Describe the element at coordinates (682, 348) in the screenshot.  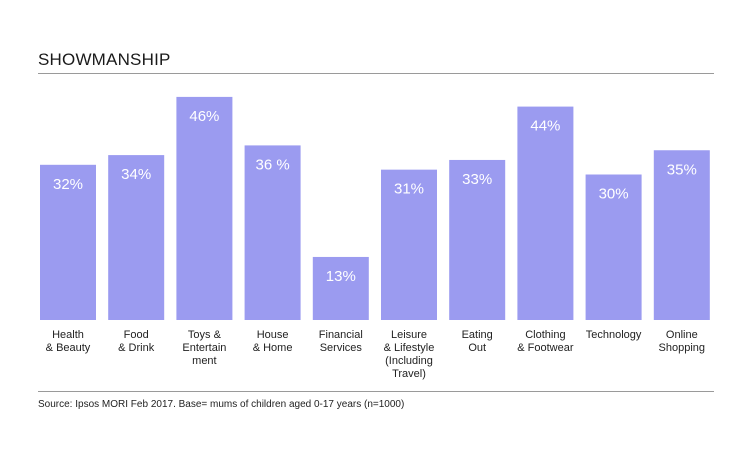
I see `category-label-line: Shopping` at that location.